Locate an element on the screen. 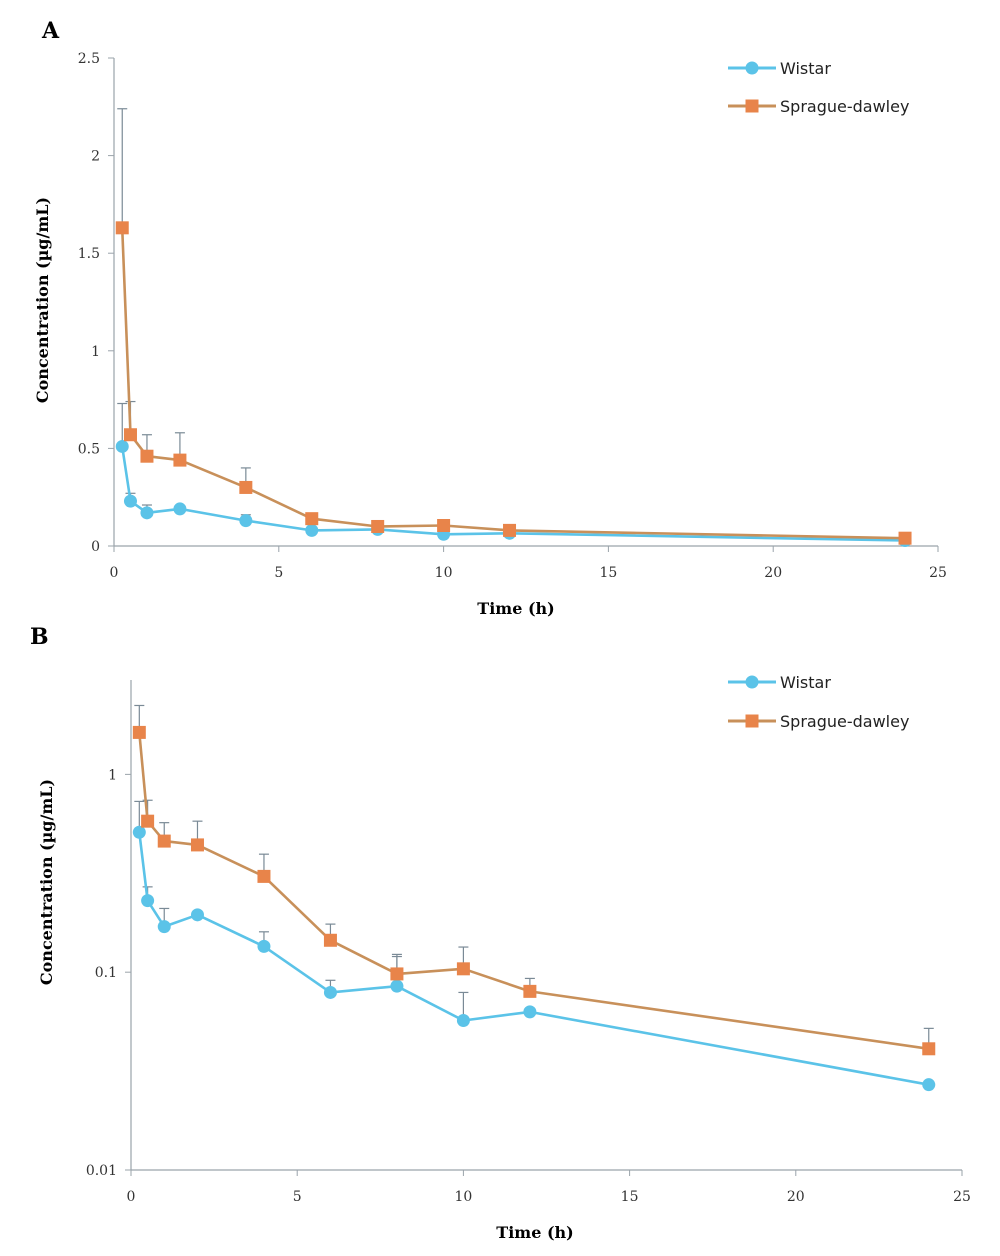 This screenshot has height=1256, width=1000. y-tick-label: 0.1 is located at coordinates (106, 973).